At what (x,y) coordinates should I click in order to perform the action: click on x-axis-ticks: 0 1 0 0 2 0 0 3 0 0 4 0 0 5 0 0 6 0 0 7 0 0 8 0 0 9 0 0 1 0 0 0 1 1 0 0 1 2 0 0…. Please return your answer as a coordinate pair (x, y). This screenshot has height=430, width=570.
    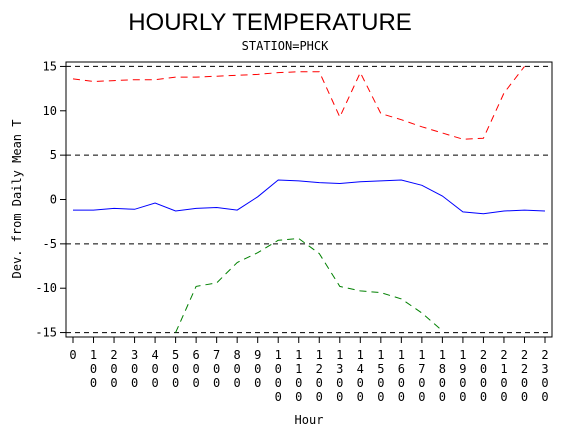
    Looking at the image, I should click on (309, 370).